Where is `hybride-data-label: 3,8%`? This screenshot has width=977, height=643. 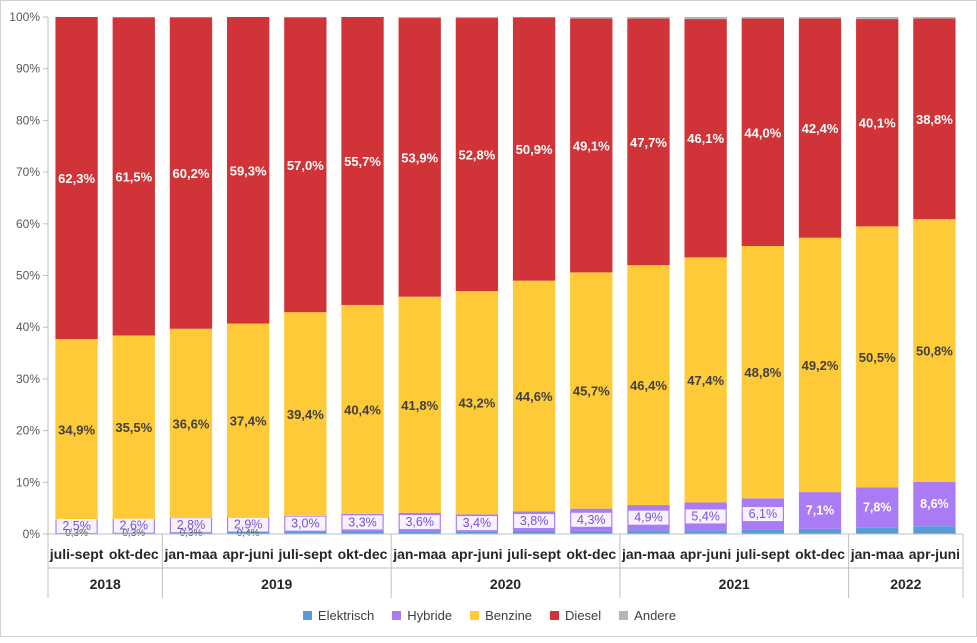 hybride-data-label: 3,8% is located at coordinates (534, 521).